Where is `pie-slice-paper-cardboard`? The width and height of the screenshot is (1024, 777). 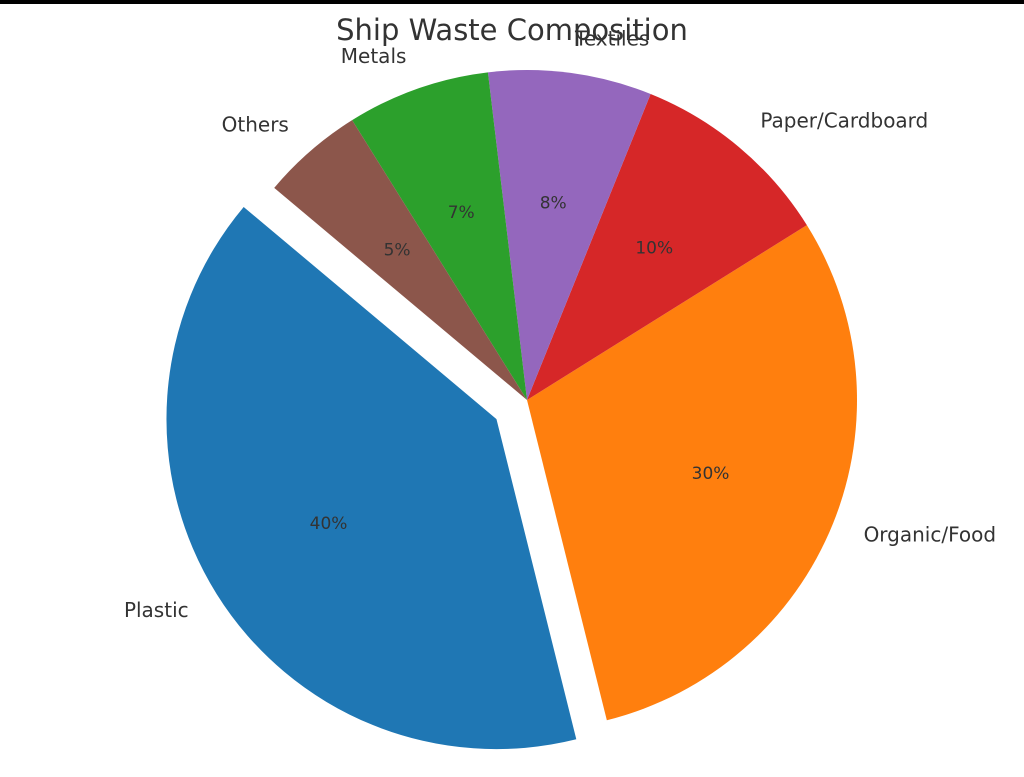 pie-slice-paper-cardboard is located at coordinates (667, 247).